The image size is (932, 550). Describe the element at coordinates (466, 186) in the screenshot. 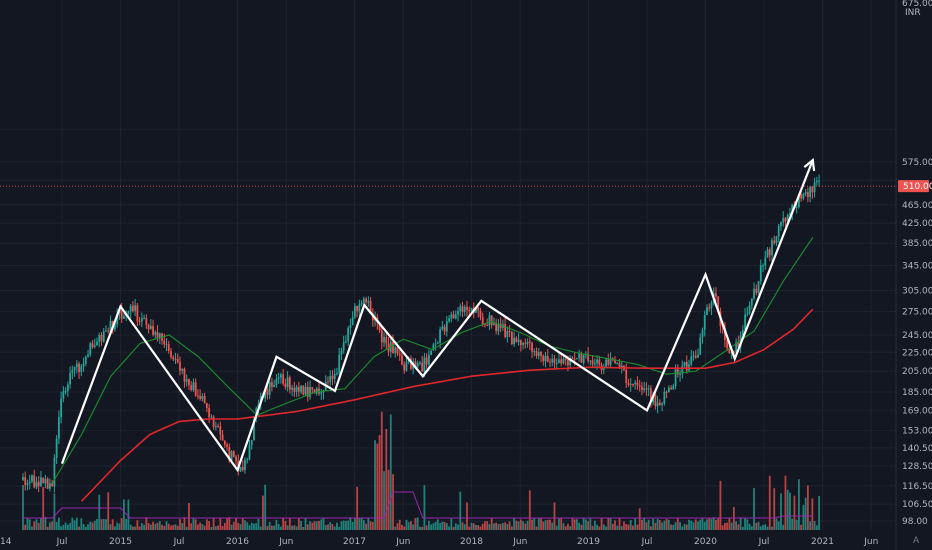

I see `last-price-marker: 510.00` at that location.